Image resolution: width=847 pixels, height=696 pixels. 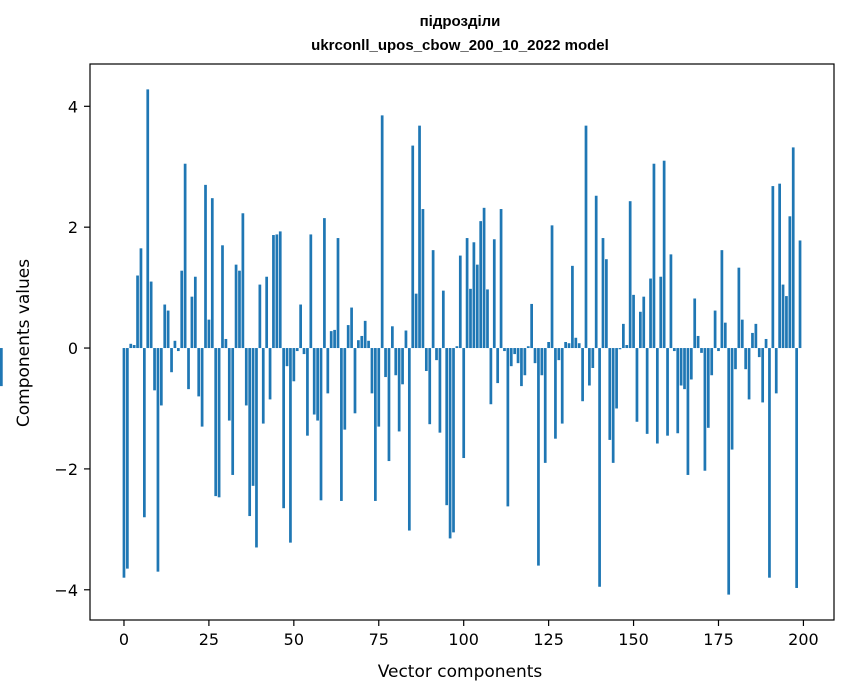 I want to click on y-axis: −4 −2 0 2 4, so click(x=72, y=348).